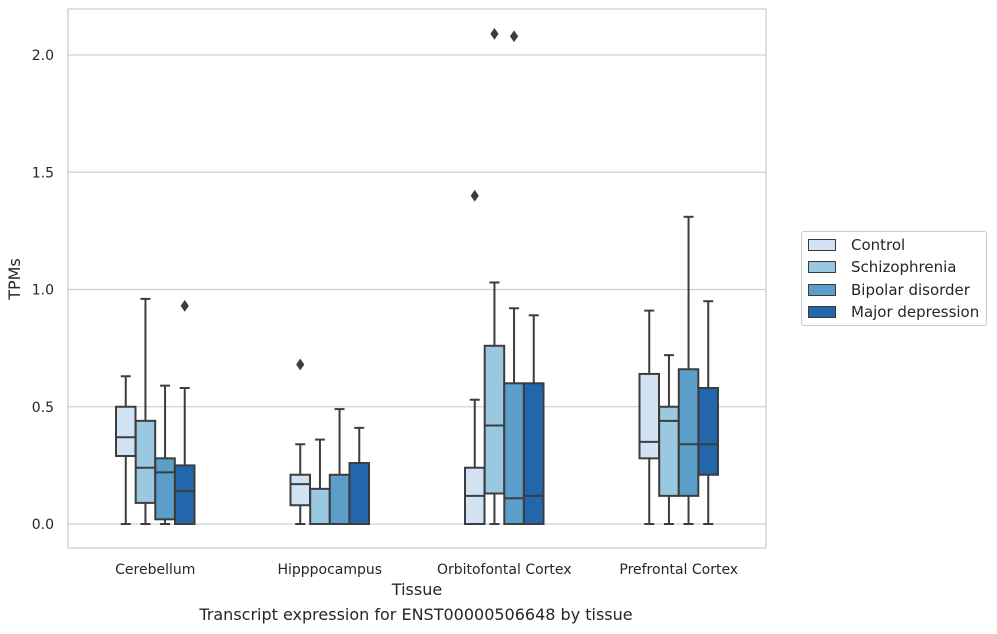  What do you see at coordinates (504, 570) in the screenshot?
I see `x-tick-label: Orbitofontal Cortex` at bounding box center [504, 570].